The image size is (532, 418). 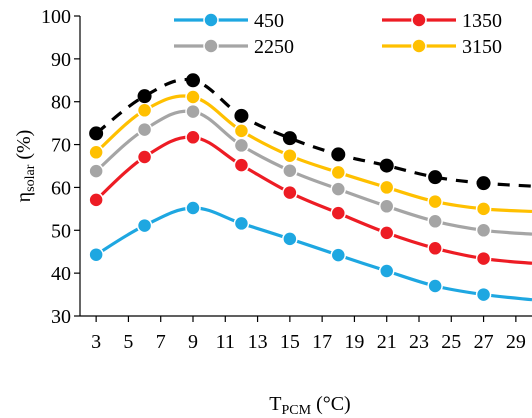 I want to click on legend: 450 1350 2250 3150, so click(x=338, y=34).